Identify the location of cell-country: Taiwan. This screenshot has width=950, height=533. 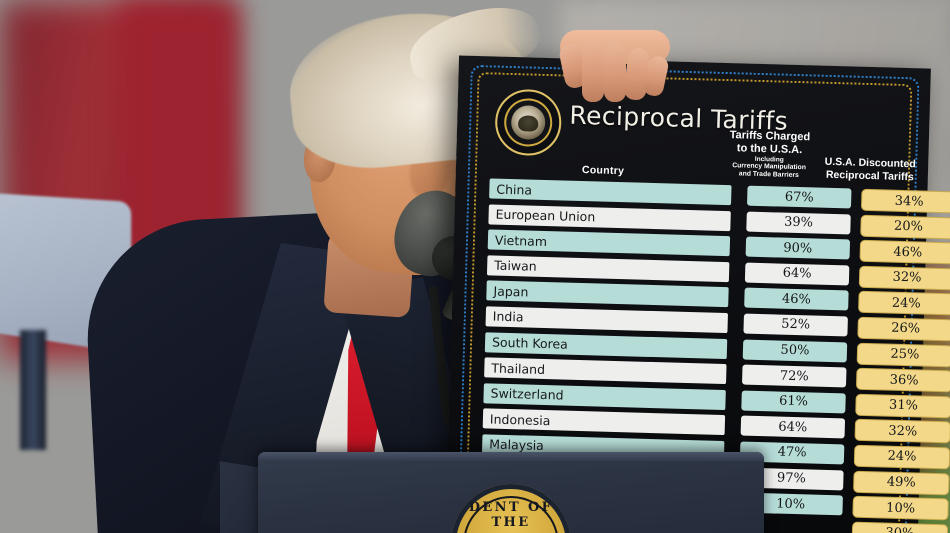
(608, 268).